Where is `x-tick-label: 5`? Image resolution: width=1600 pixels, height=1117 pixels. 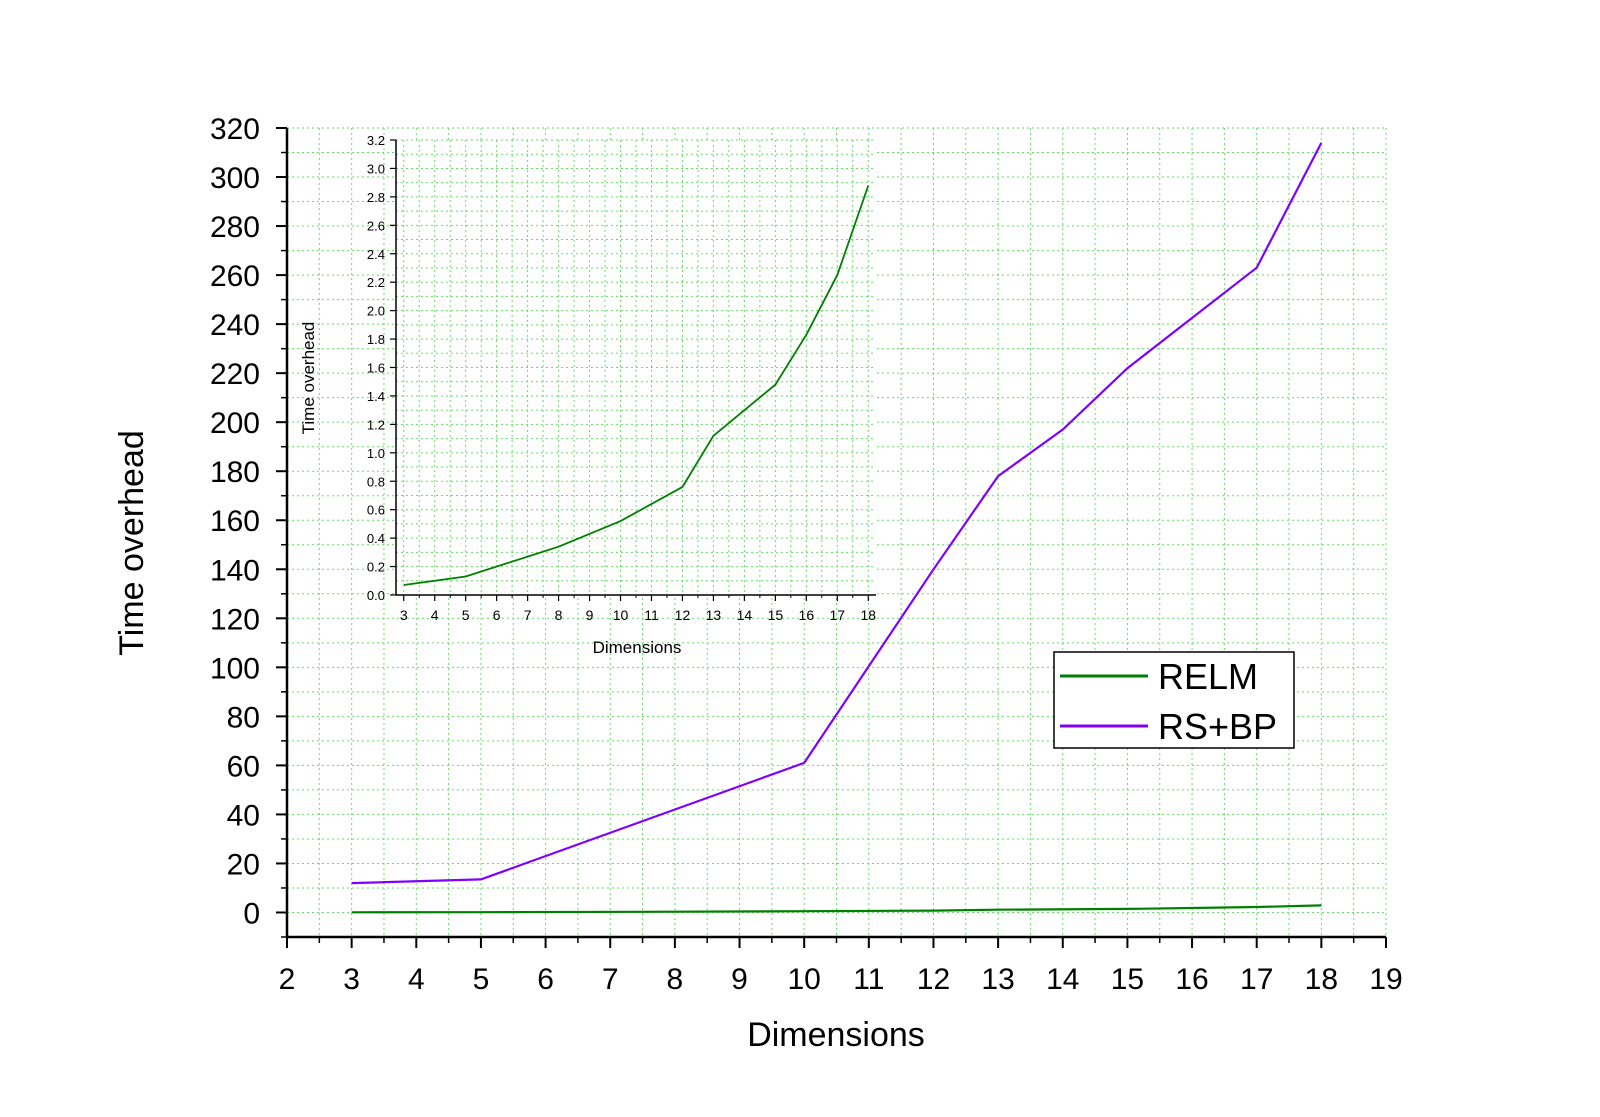 x-tick-label: 5 is located at coordinates (481, 979).